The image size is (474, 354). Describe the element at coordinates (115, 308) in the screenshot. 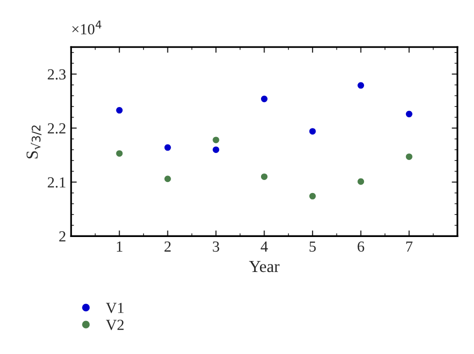

I see `legend-label: V1` at that location.